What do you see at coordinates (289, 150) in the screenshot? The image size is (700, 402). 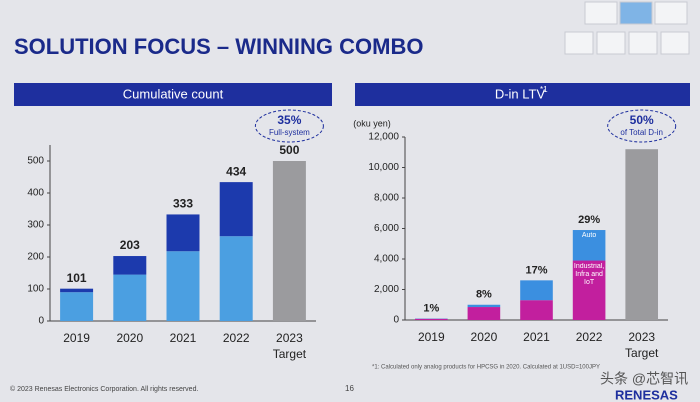 I see `total-label: 500` at bounding box center [289, 150].